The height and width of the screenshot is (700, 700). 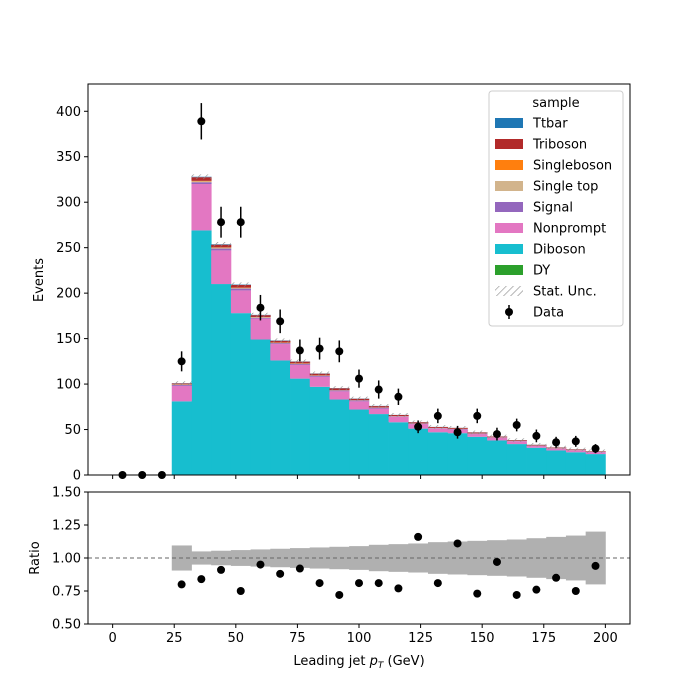 What do you see at coordinates (553, 208) in the screenshot?
I see `legend-label-signal: Signal` at bounding box center [553, 208].